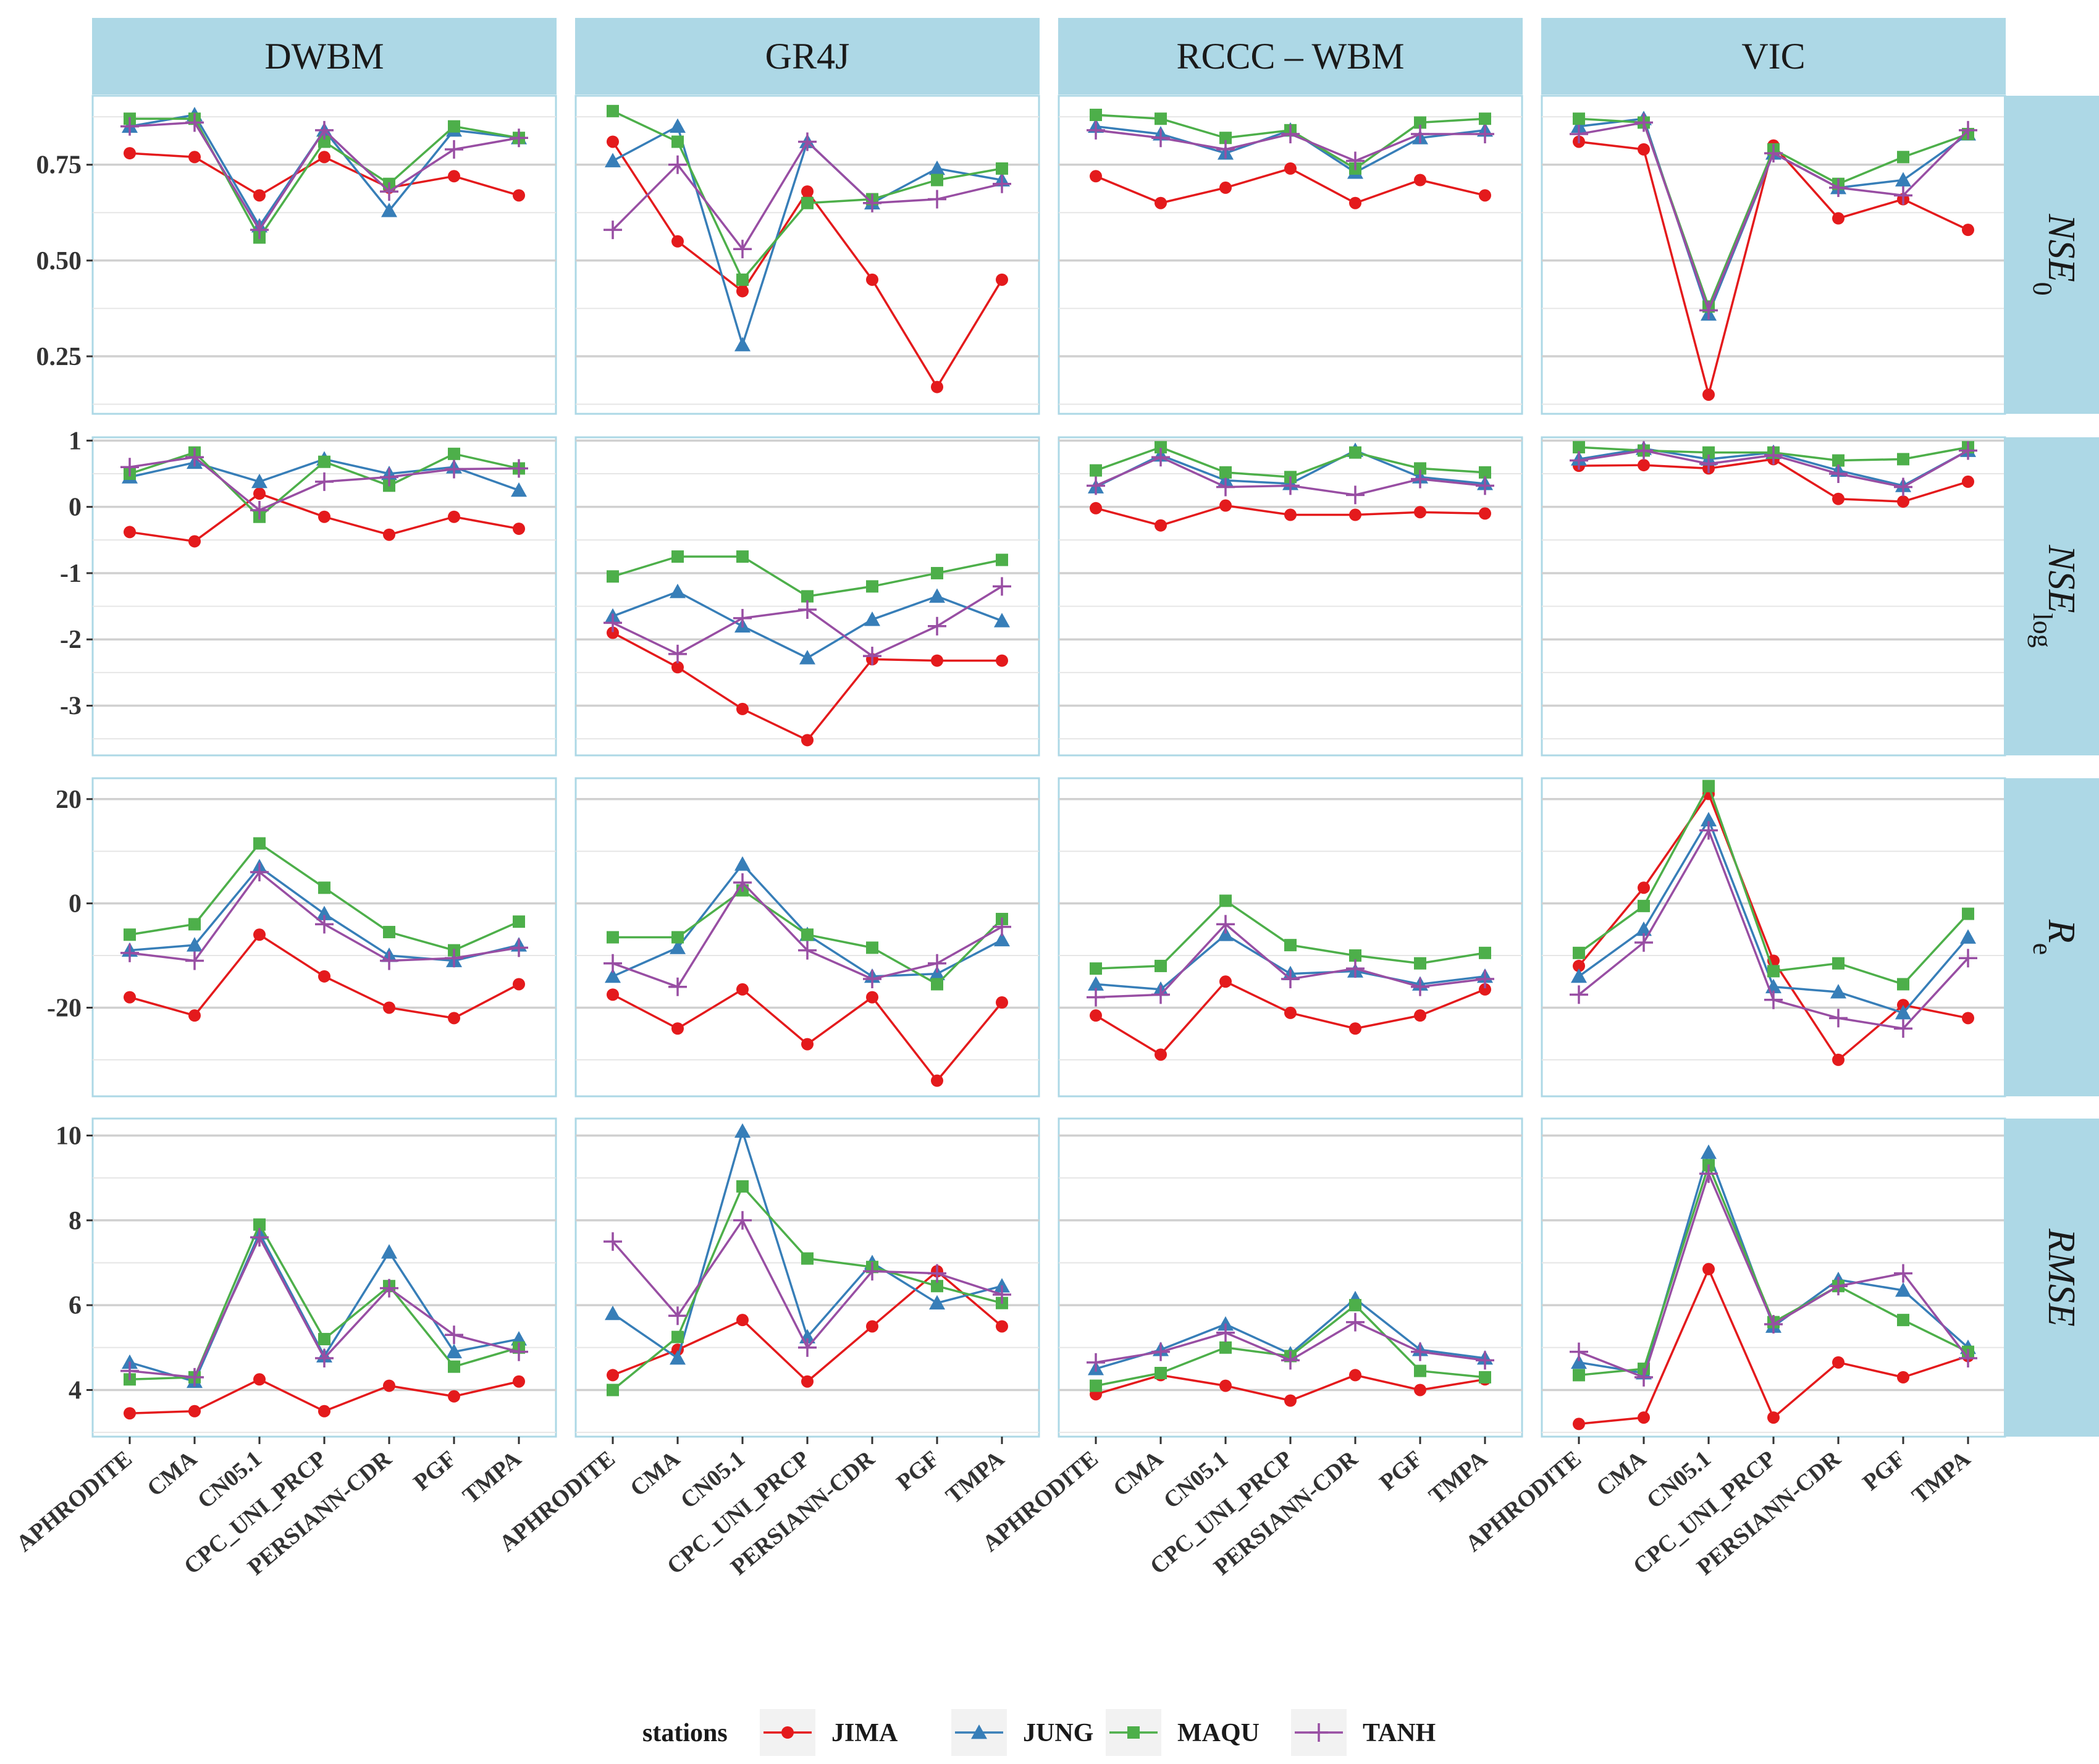  I want to click on legend-item-jima: JIMA, so click(829, 1732).